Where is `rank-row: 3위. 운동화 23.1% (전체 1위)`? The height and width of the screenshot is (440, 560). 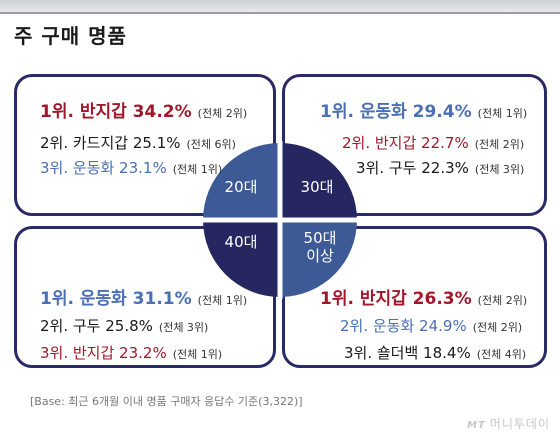 rank-row: 3위. 운동화 23.1% (전체 1위) is located at coordinates (131, 167).